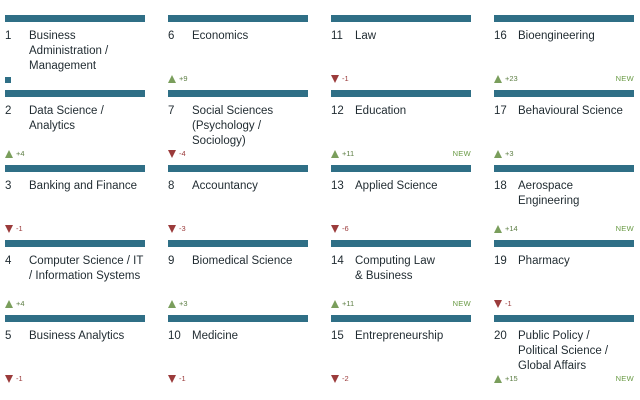  Describe the element at coordinates (345, 378) in the screenshot. I see `rank-change-value: -2` at that location.